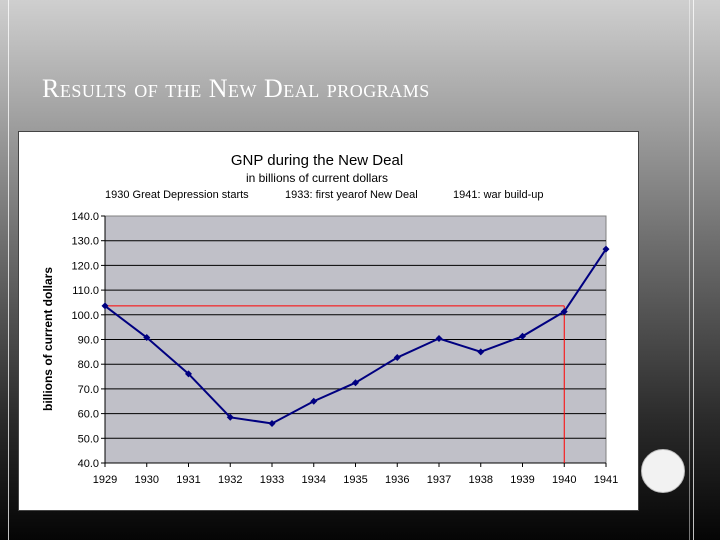  What do you see at coordinates (85, 266) in the screenshot?
I see `y-tick-label: 120.0` at bounding box center [85, 266].